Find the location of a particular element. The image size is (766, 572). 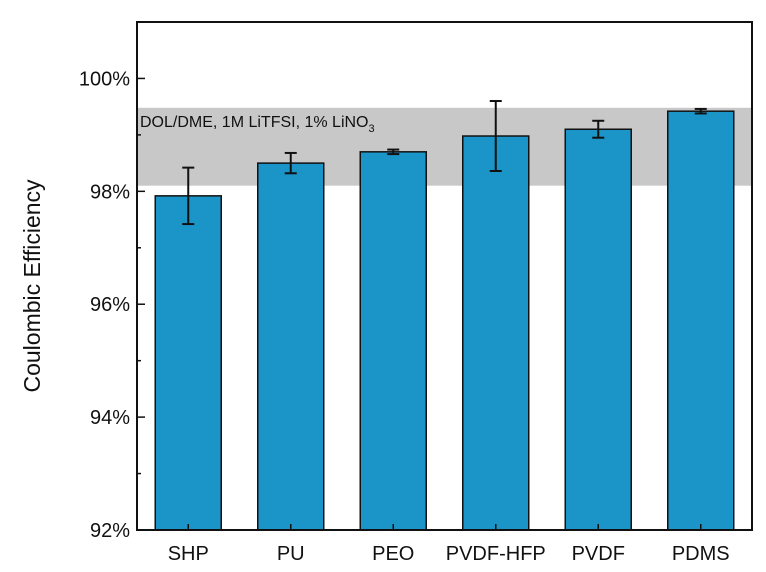

band-label: DOL/DME, 1M LiTFSI, 1% LiNO3 is located at coordinates (257, 124).